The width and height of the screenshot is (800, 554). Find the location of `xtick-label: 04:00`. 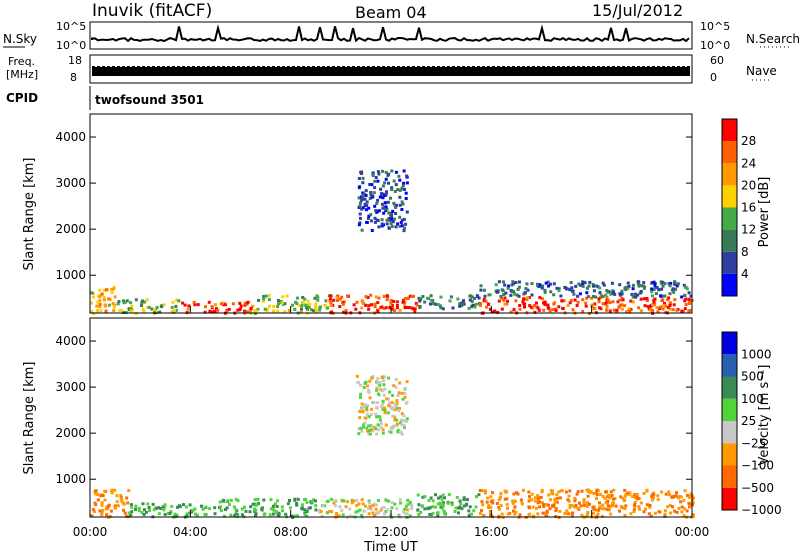

xtick-label: 04:00 is located at coordinates (190, 532).